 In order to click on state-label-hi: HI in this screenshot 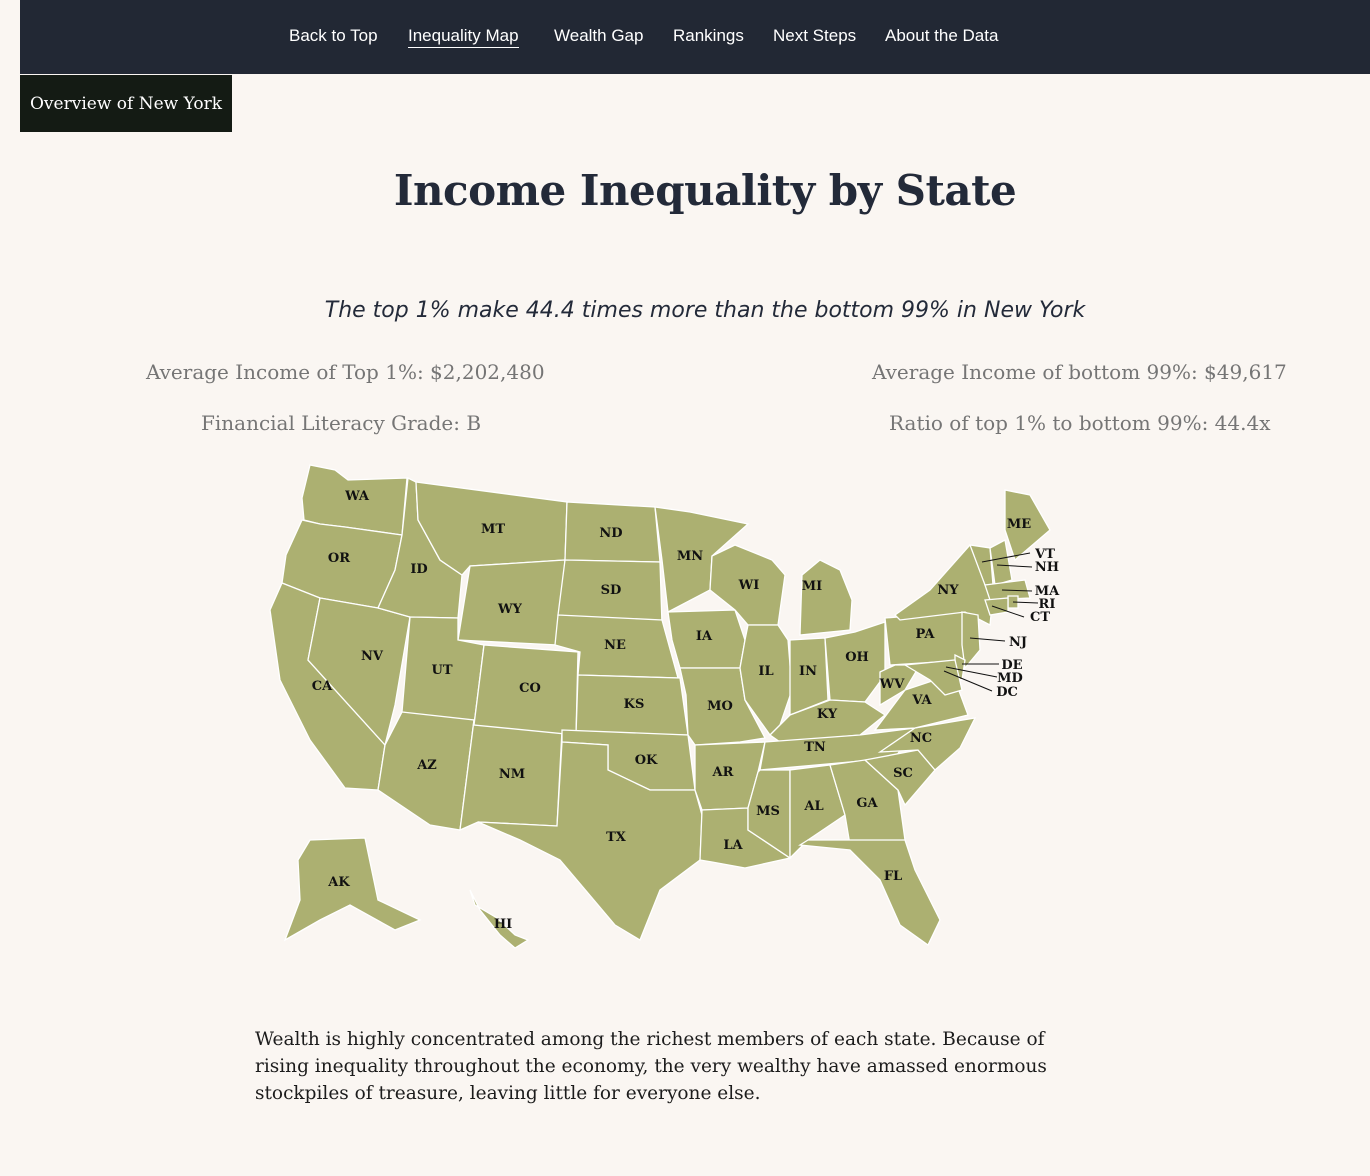, I will do `click(503, 924)`.